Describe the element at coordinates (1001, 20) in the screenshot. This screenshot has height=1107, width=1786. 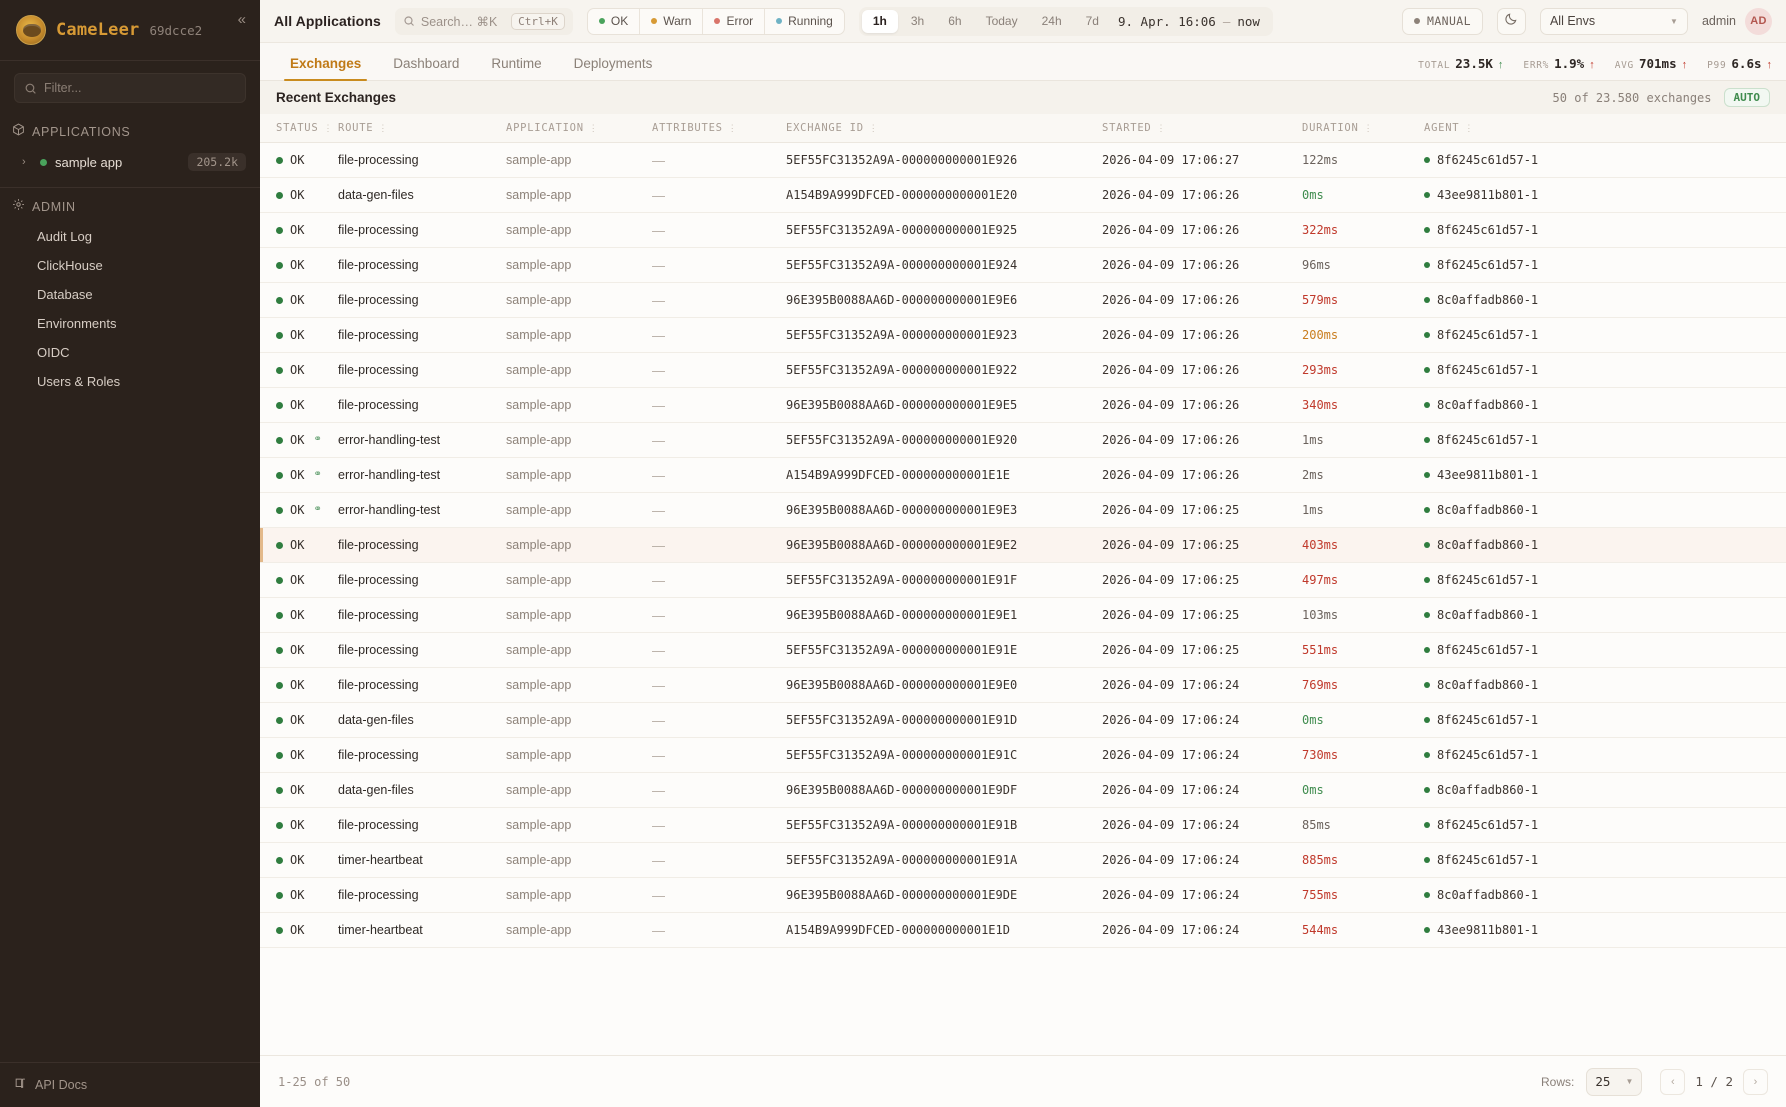
I see `time-range-today: Today` at that location.